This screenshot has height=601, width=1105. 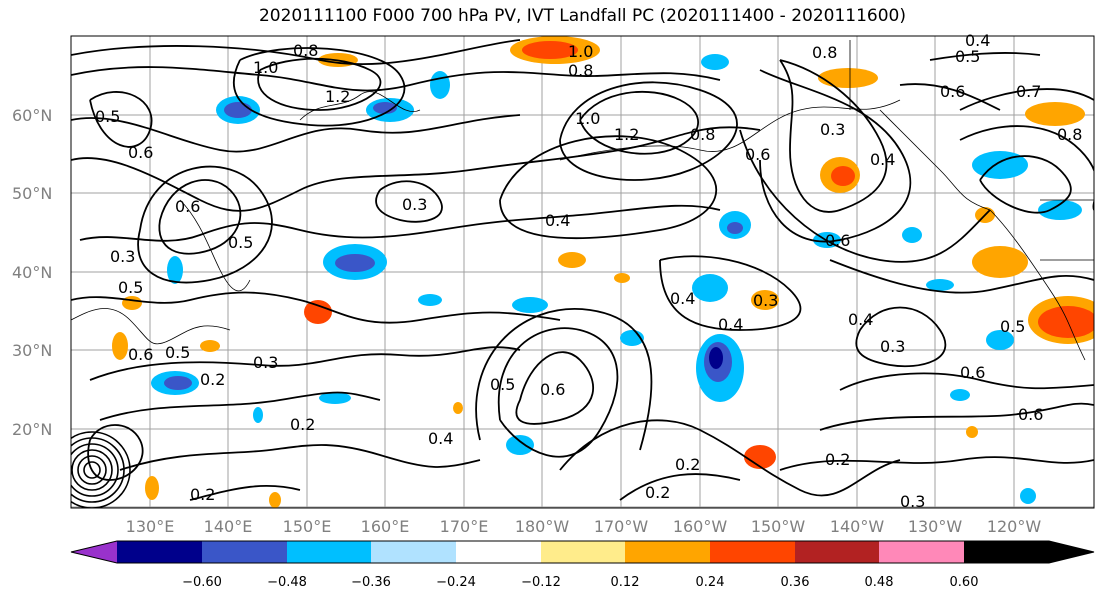 I want to click on colorbar-tick-label: −0.48, so click(x=287, y=582).